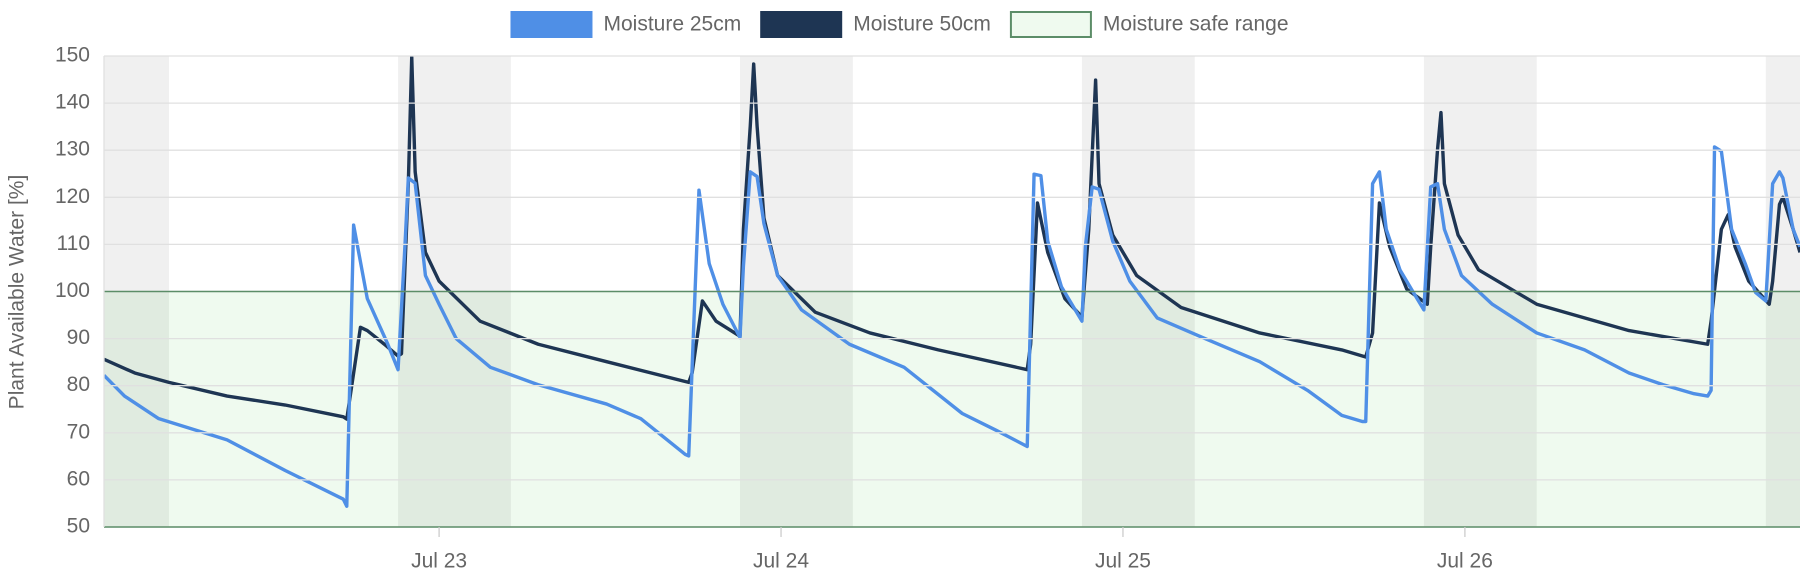 Image resolution: width=1800 pixels, height=576 pixels. I want to click on y-tick-label: 140, so click(72, 102).